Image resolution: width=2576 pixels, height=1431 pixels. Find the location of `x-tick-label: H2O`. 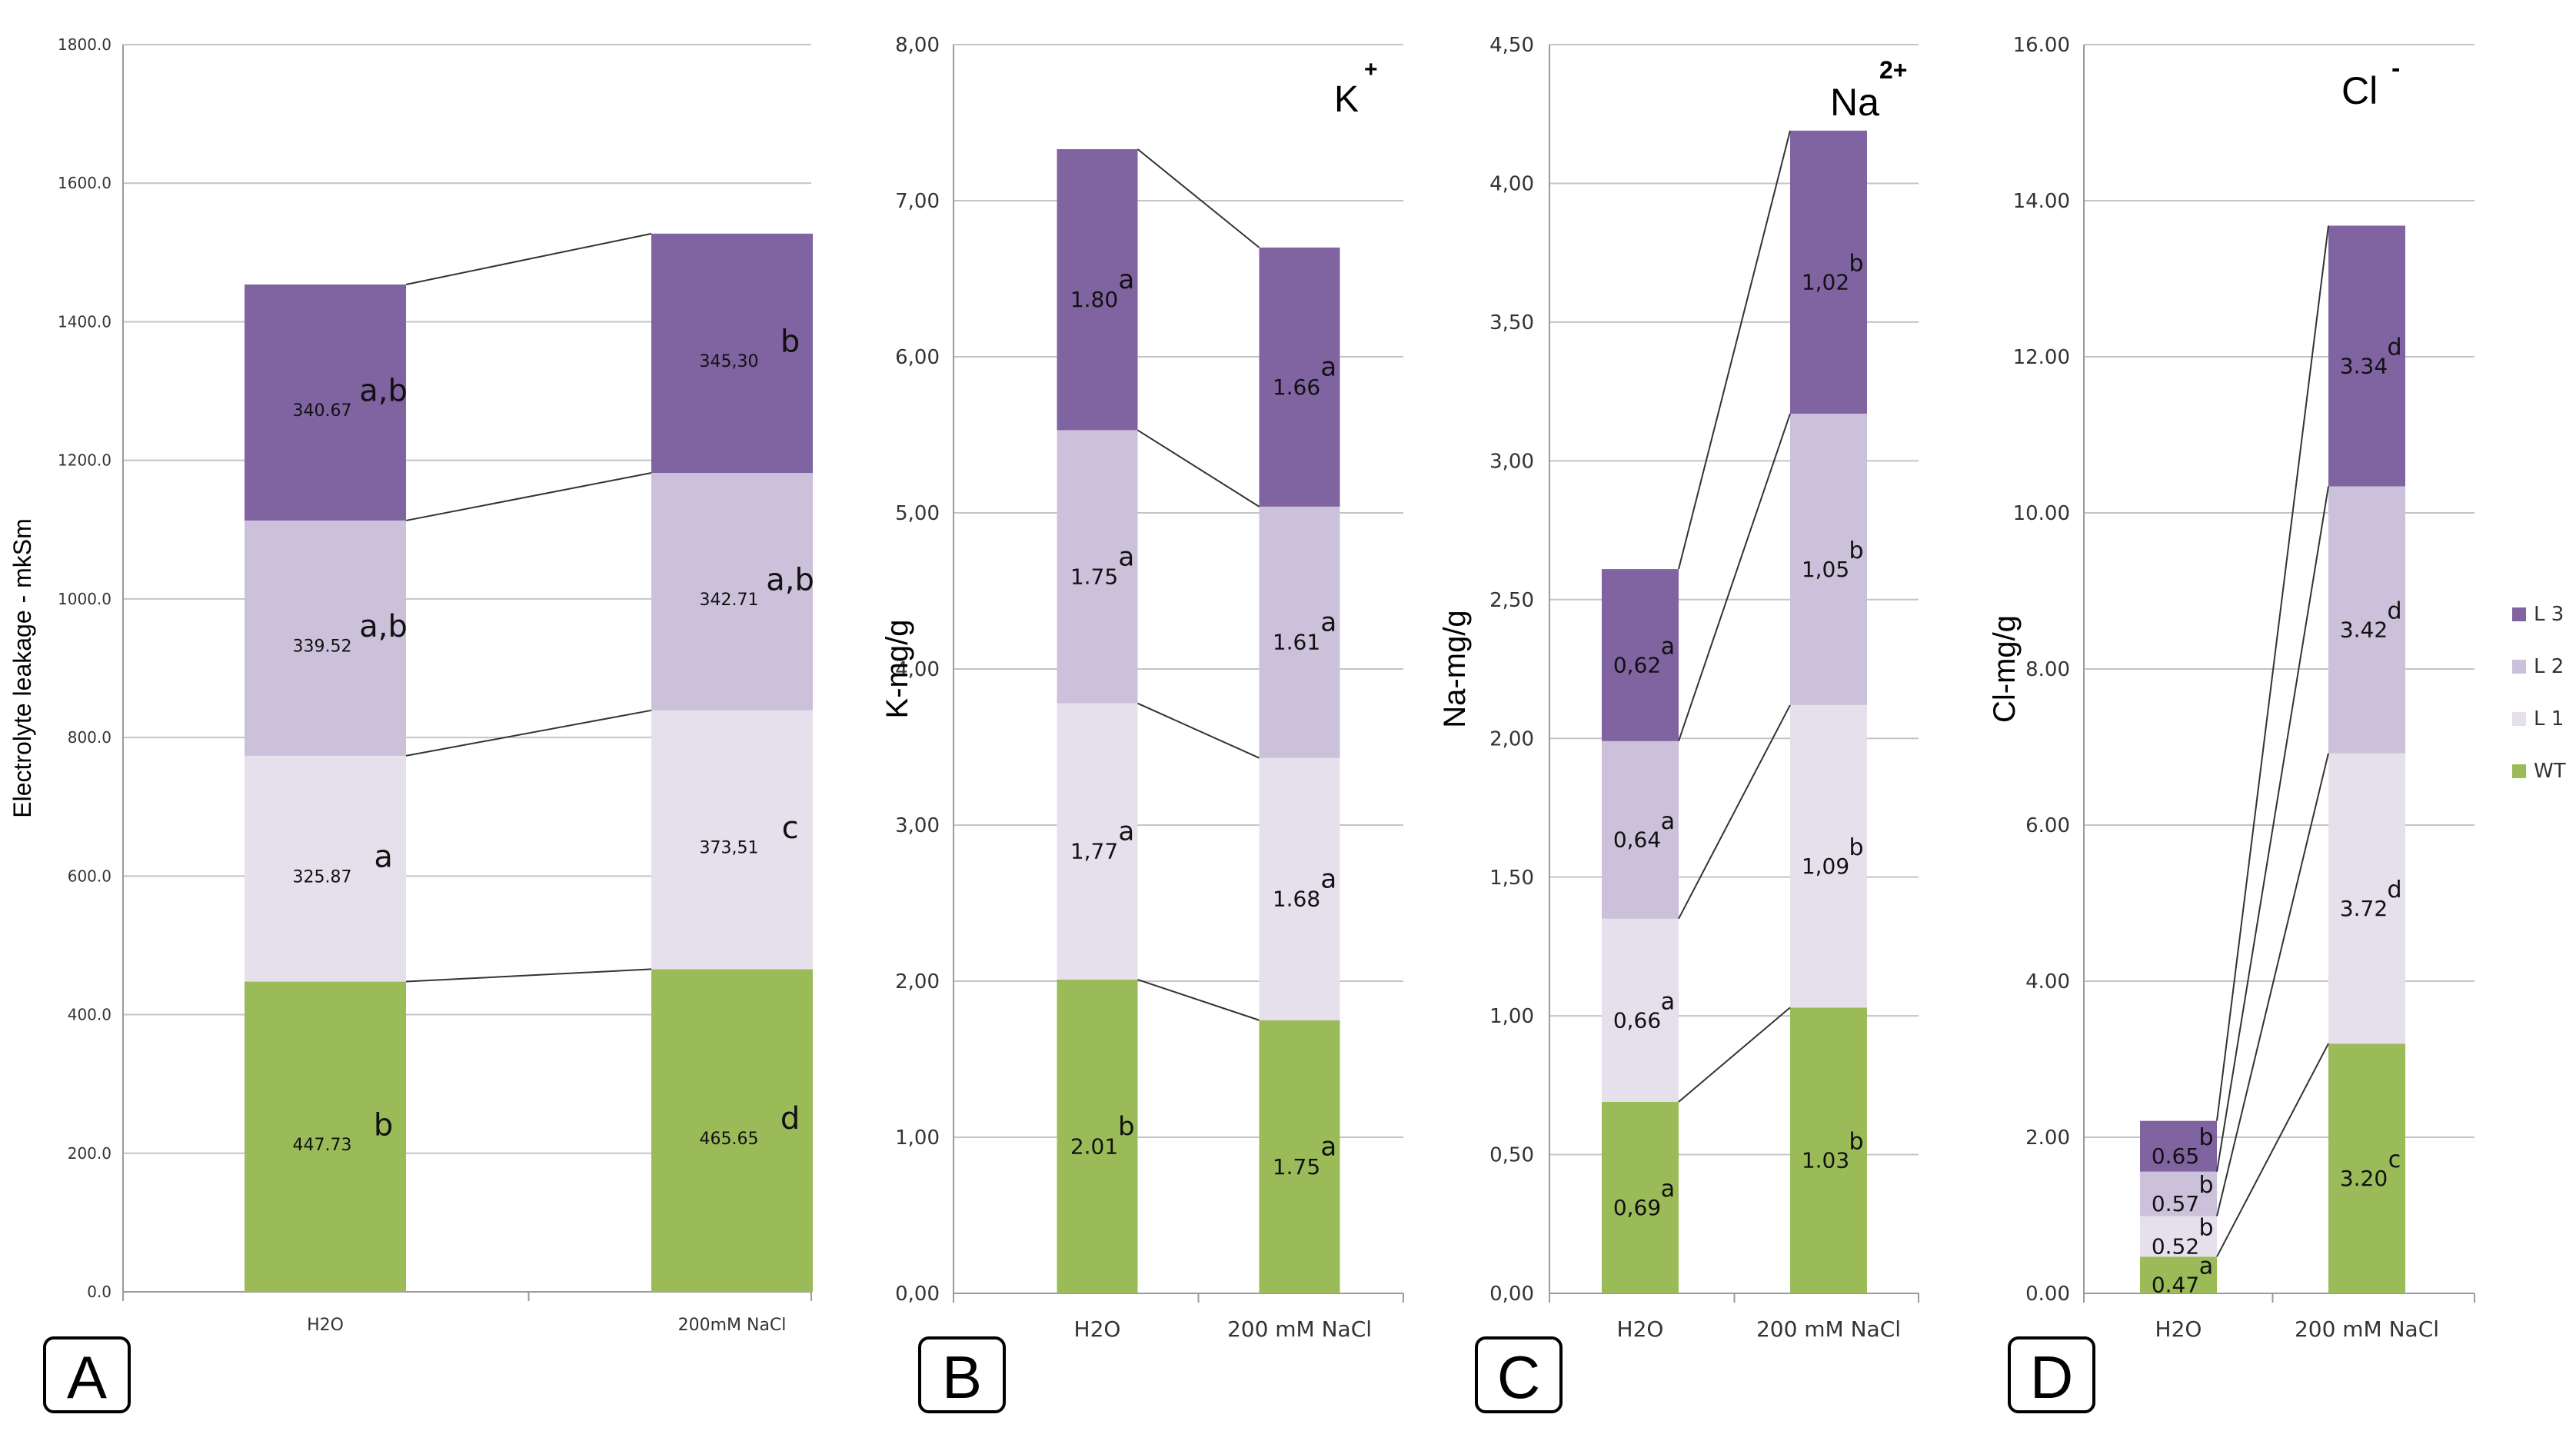

x-tick-label: H2O is located at coordinates (1640, 1329).